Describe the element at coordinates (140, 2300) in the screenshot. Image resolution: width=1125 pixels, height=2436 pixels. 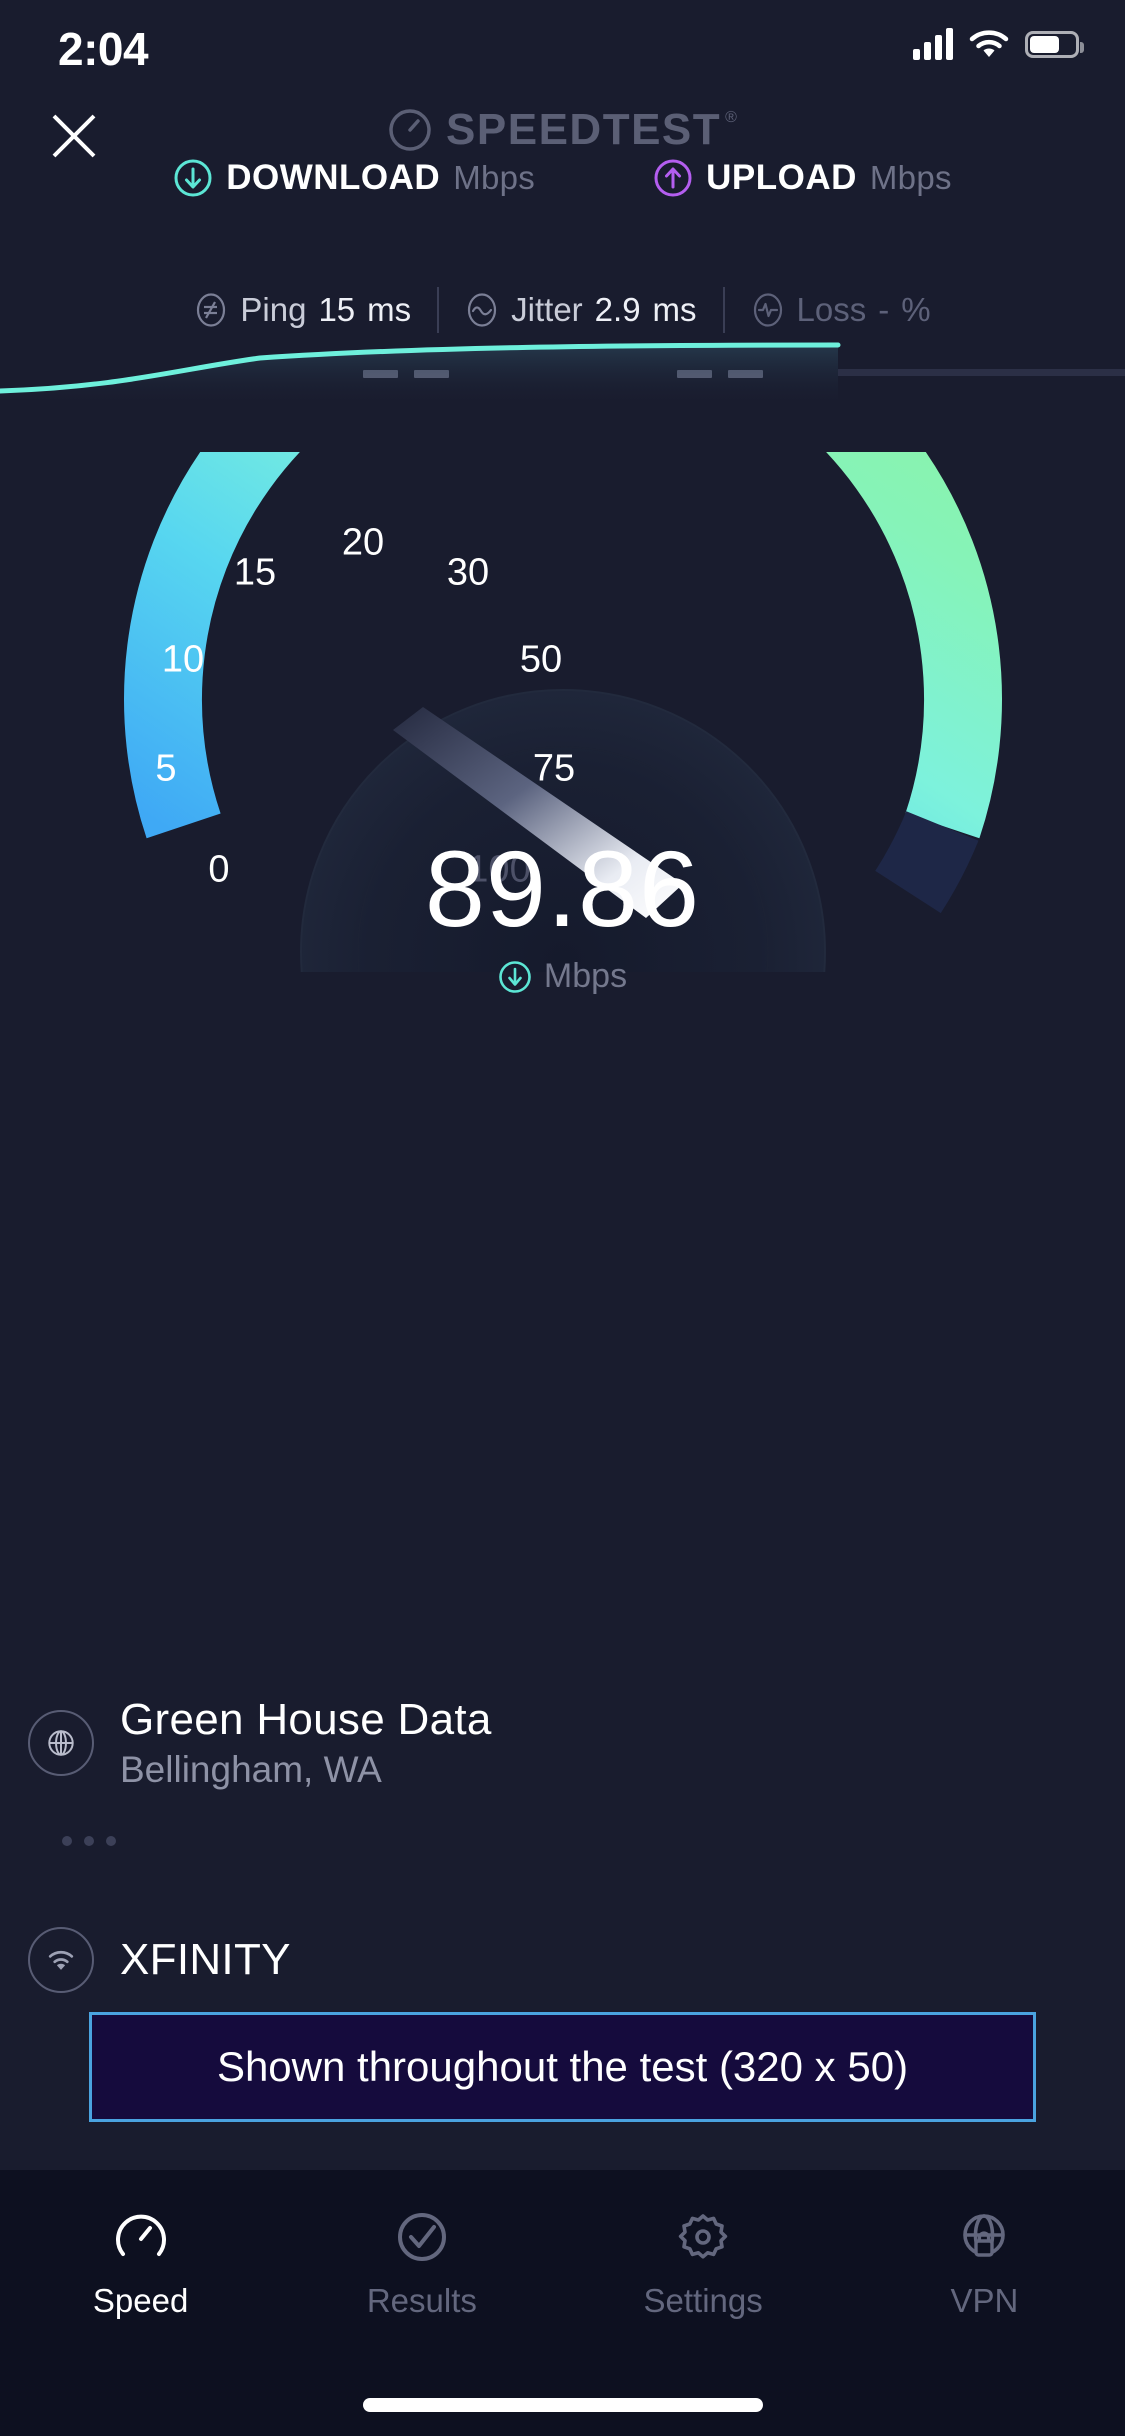
I see `tab-speed-label: Speed` at that location.